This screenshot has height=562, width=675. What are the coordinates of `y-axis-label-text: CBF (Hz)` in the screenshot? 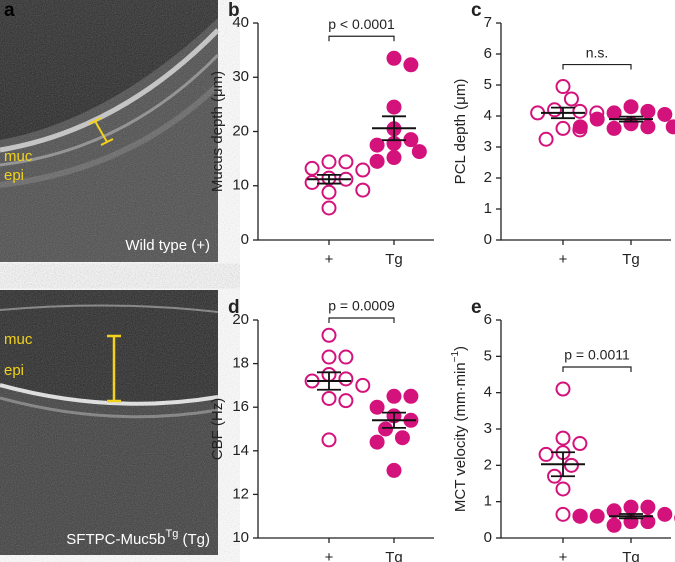 It's located at (217, 429).